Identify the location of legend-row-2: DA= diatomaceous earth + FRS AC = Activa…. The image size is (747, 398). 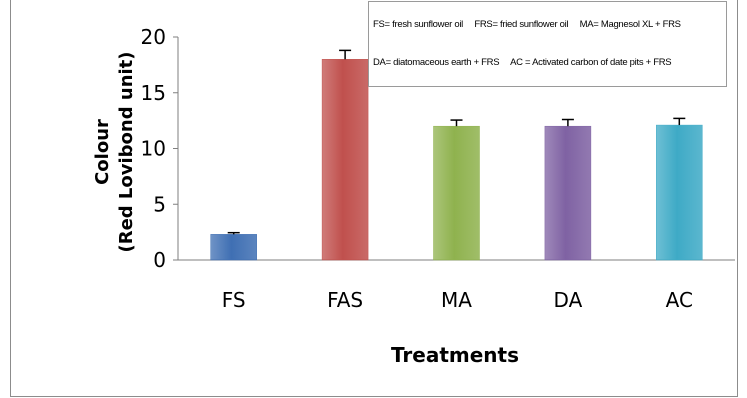
(526, 62).